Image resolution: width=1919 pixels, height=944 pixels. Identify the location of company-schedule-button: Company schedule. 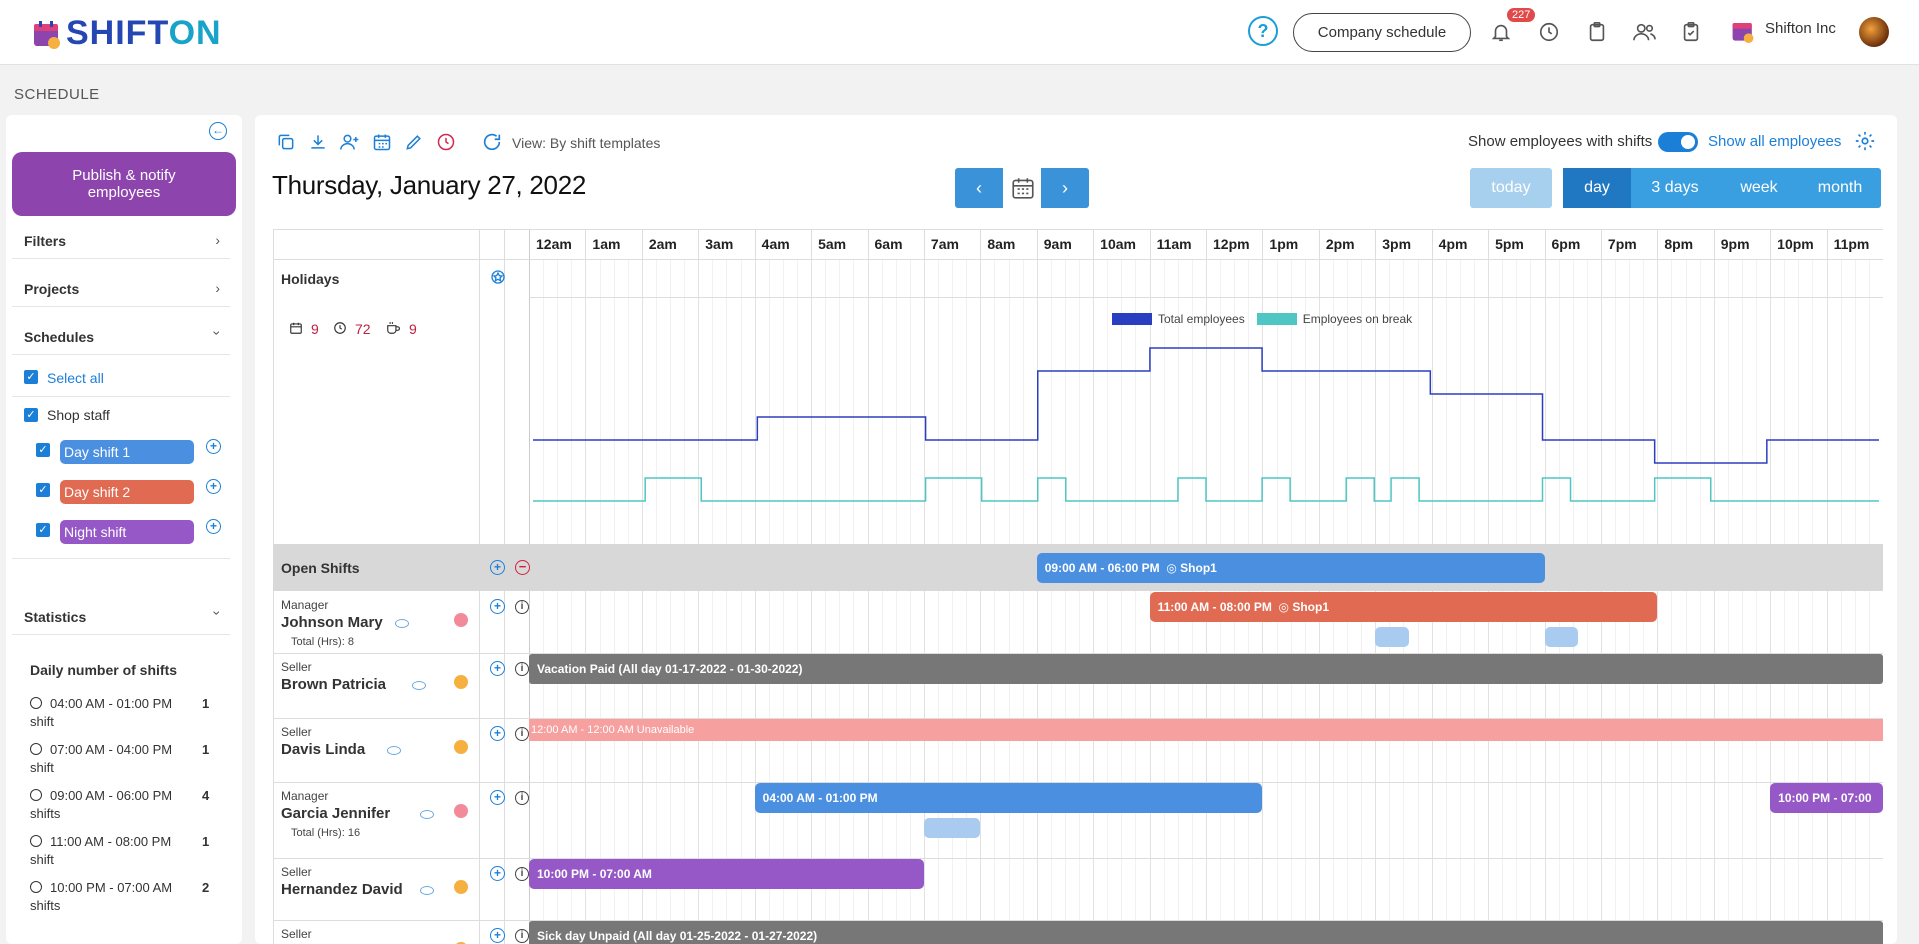
(1382, 32).